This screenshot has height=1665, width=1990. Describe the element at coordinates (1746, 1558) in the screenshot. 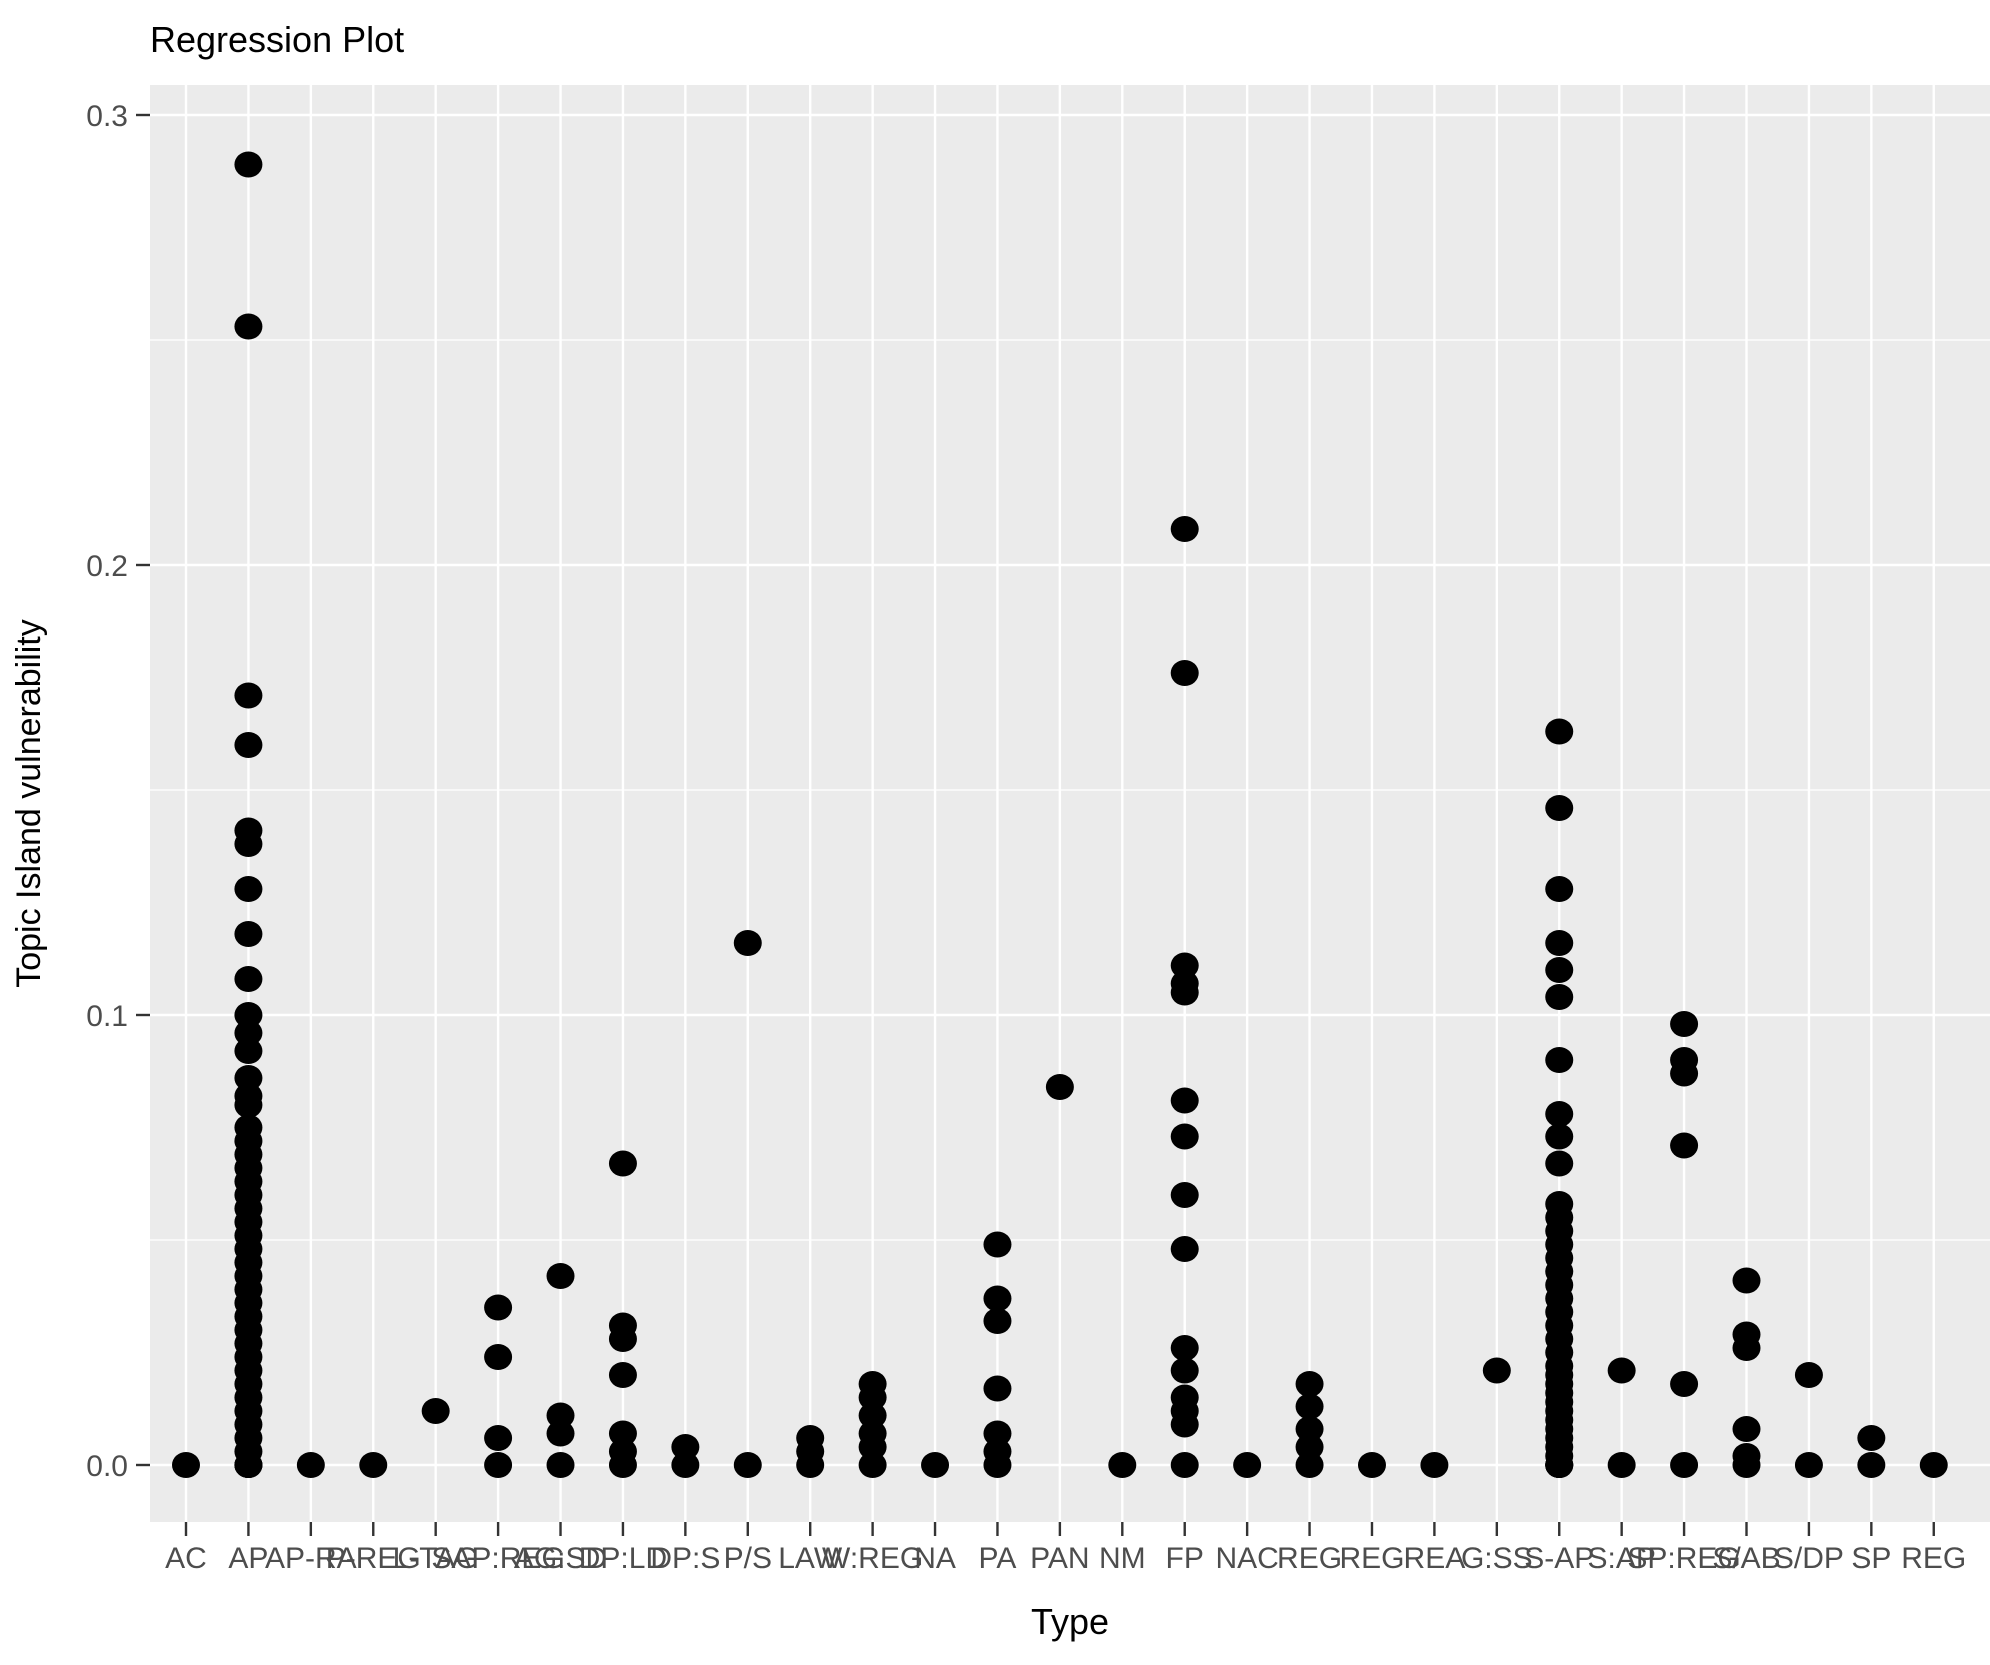

I see `svg-text: S/AB` at that location.